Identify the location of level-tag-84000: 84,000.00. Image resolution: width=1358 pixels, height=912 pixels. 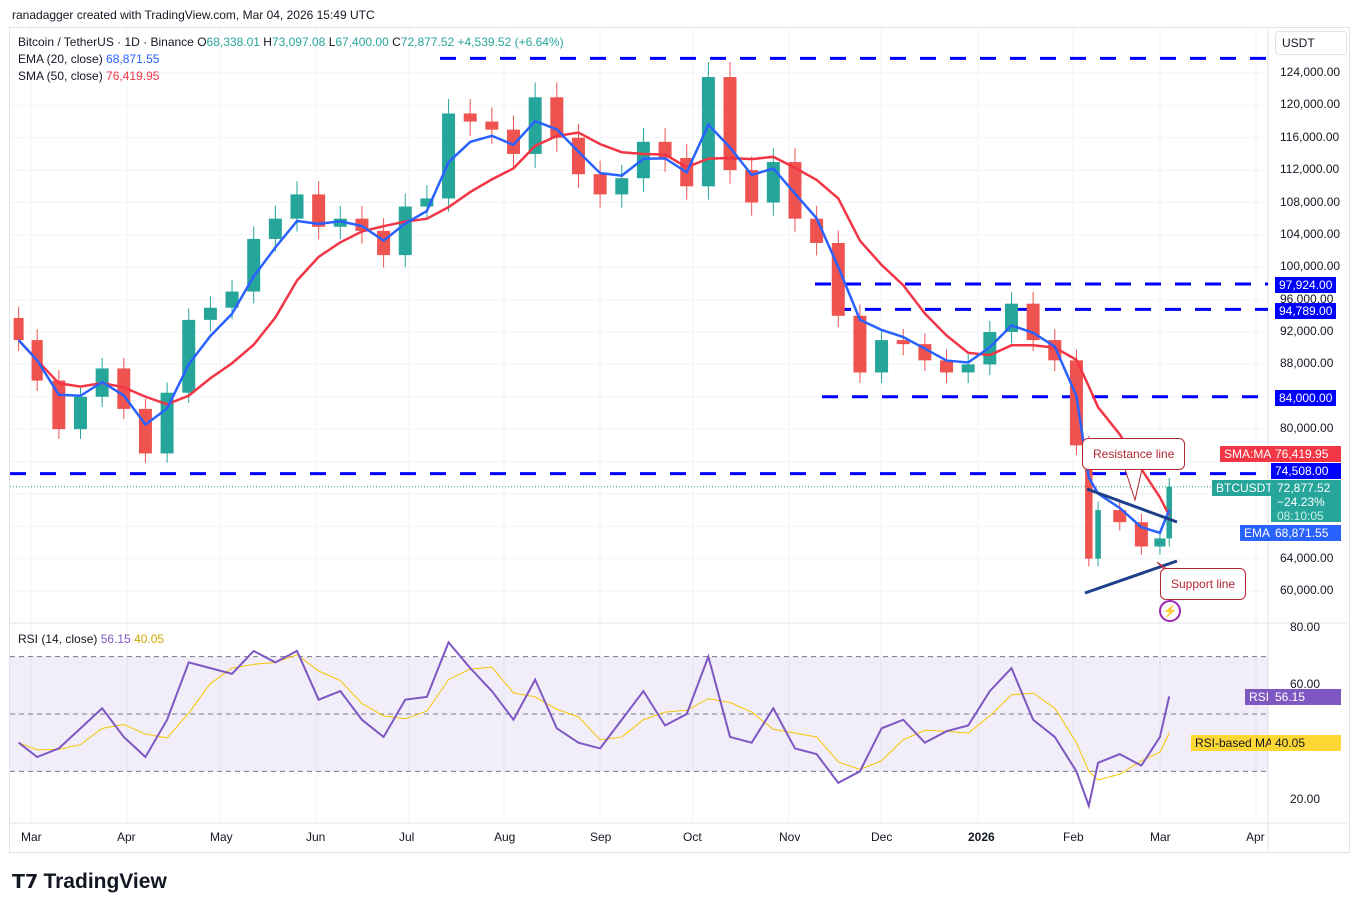
(1306, 398).